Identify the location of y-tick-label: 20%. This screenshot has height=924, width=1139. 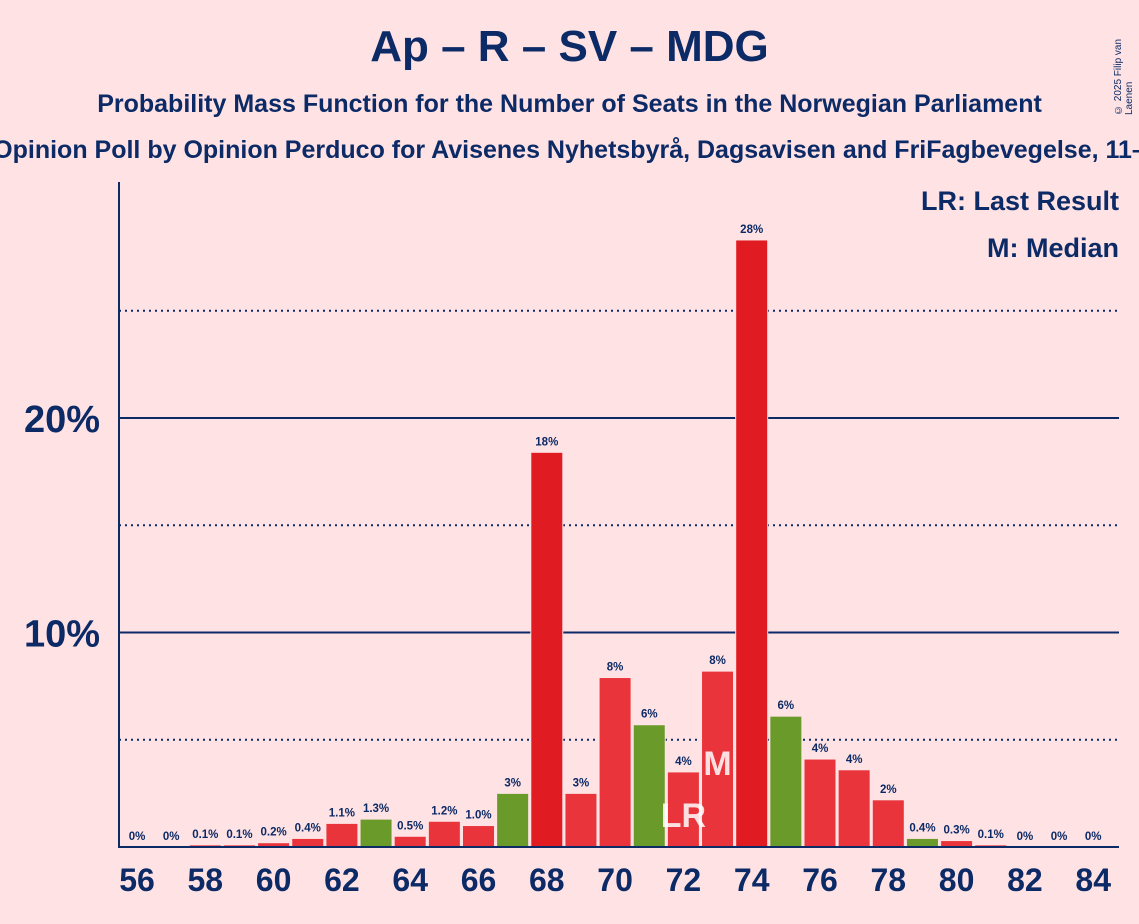
(62, 420).